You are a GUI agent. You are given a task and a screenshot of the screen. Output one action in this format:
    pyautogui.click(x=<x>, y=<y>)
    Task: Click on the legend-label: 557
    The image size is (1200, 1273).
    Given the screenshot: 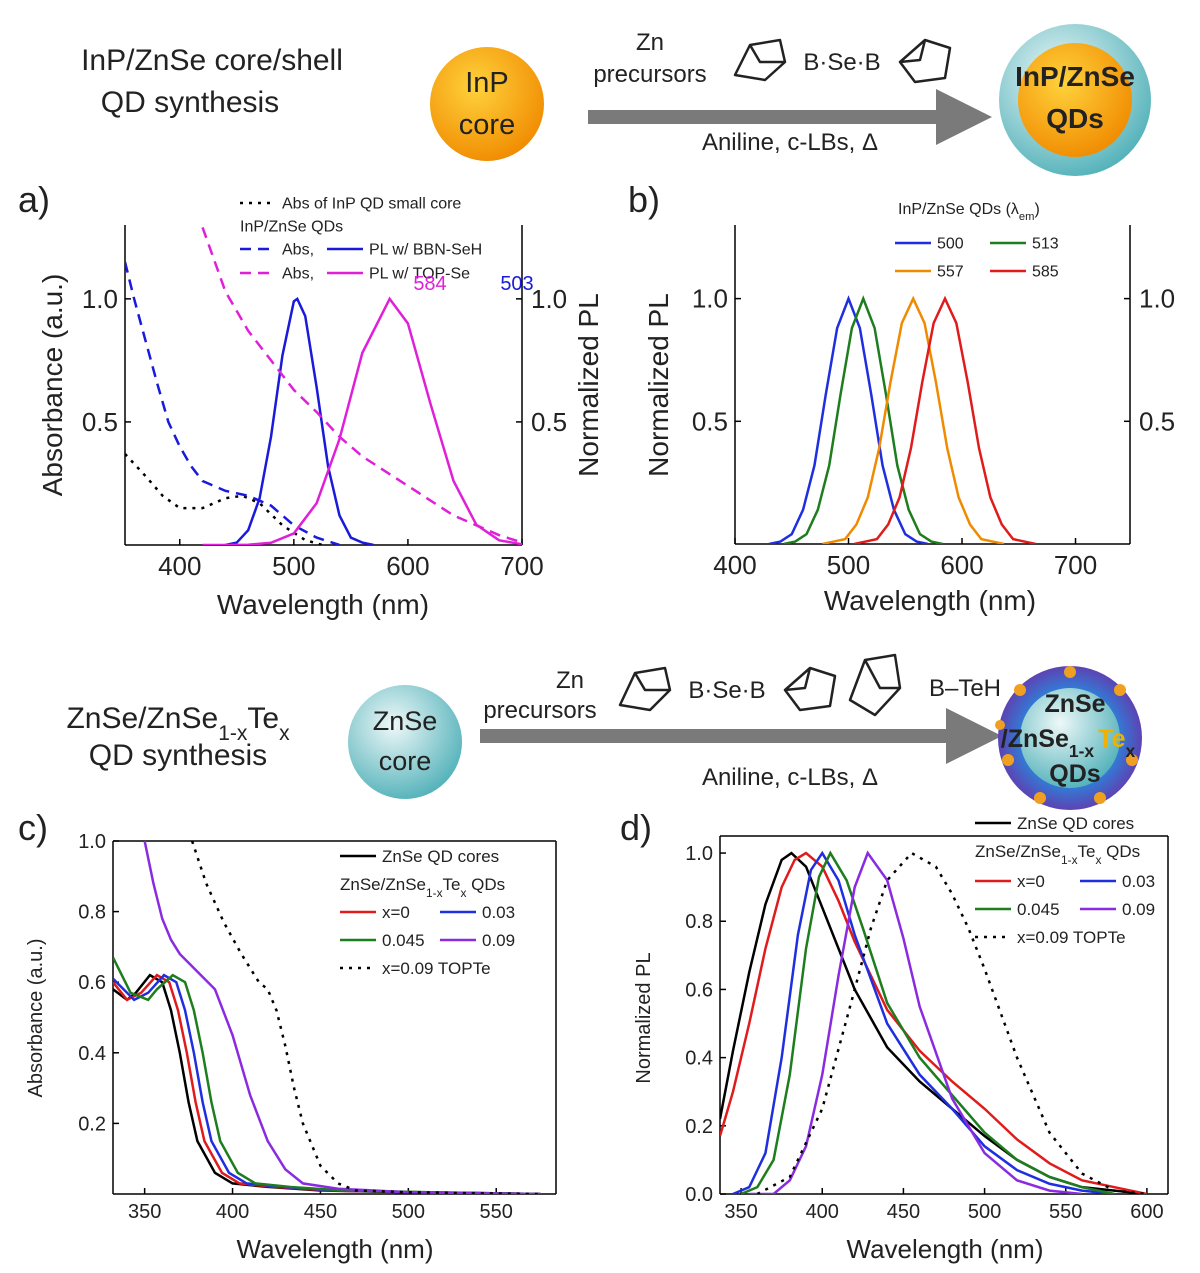 What is the action you would take?
    pyautogui.click(x=950, y=272)
    